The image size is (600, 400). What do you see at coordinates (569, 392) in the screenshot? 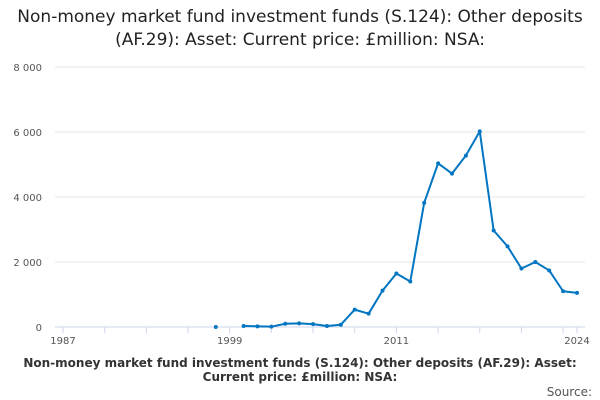
I see `source-label: Source:` at bounding box center [569, 392].